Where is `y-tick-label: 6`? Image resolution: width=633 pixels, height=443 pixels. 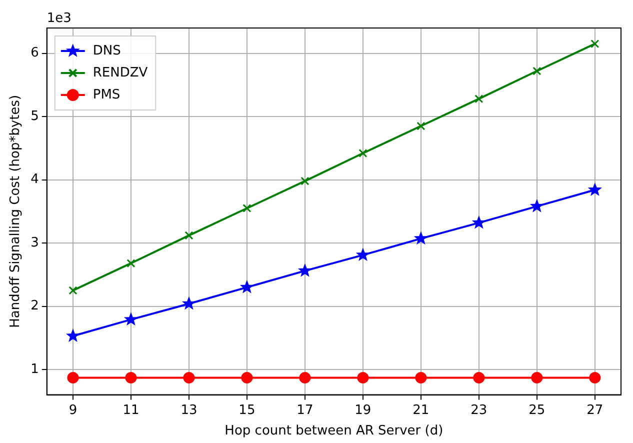 y-tick-label: 6 is located at coordinates (34, 53).